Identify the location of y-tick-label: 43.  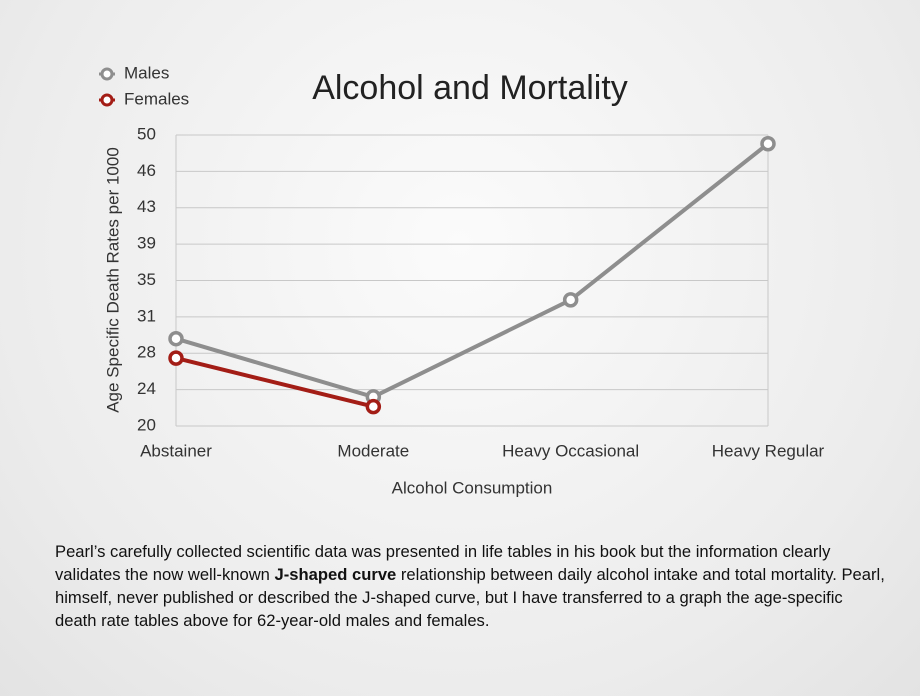
(146, 206).